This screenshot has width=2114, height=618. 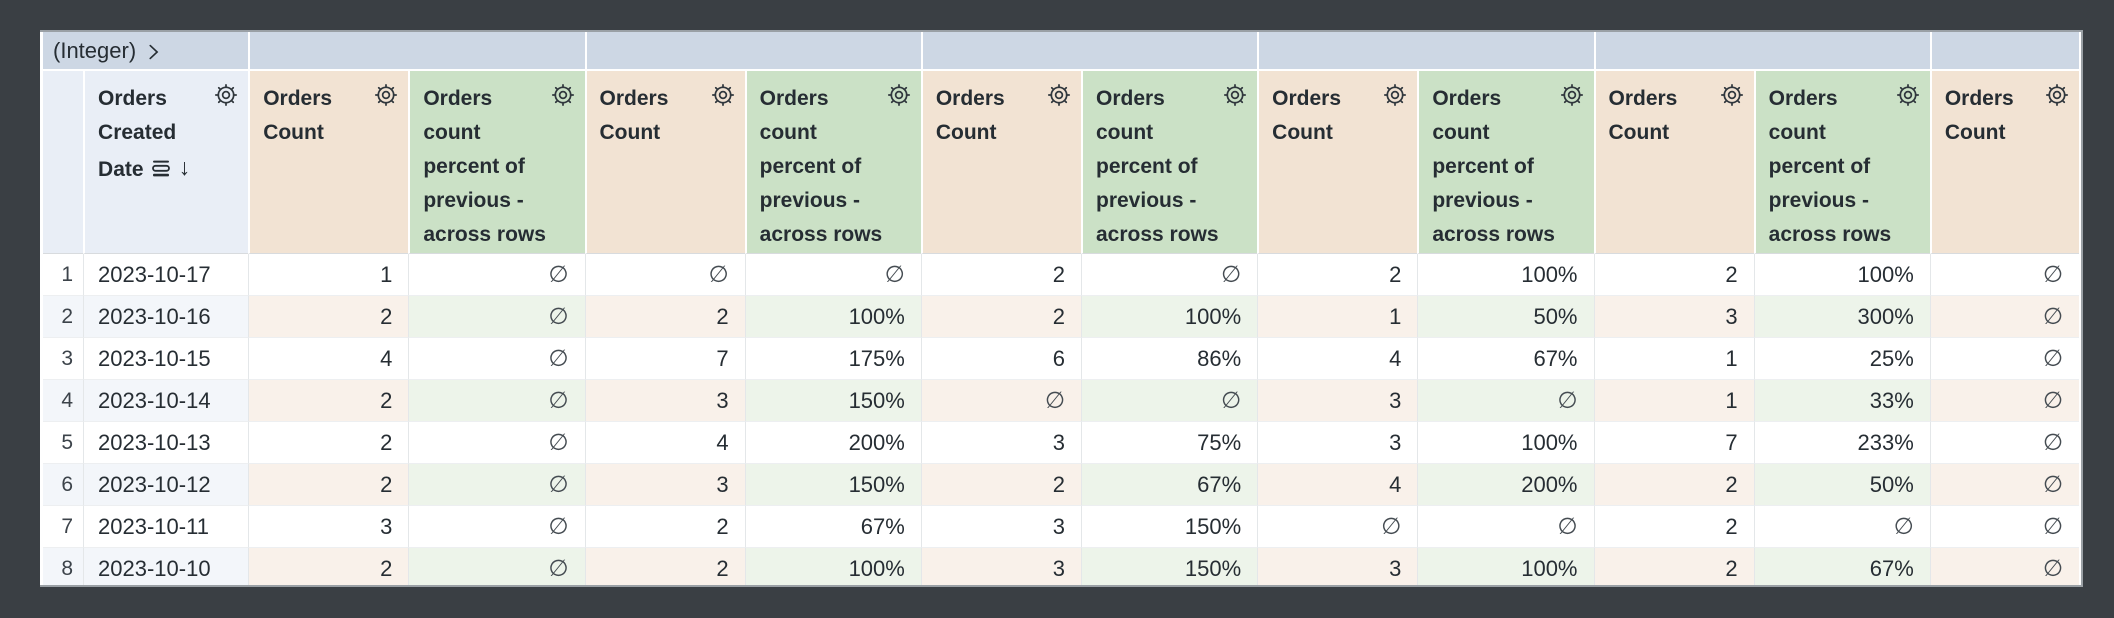 I want to click on cell-percent-of-previous: 175%, so click(x=832, y=358).